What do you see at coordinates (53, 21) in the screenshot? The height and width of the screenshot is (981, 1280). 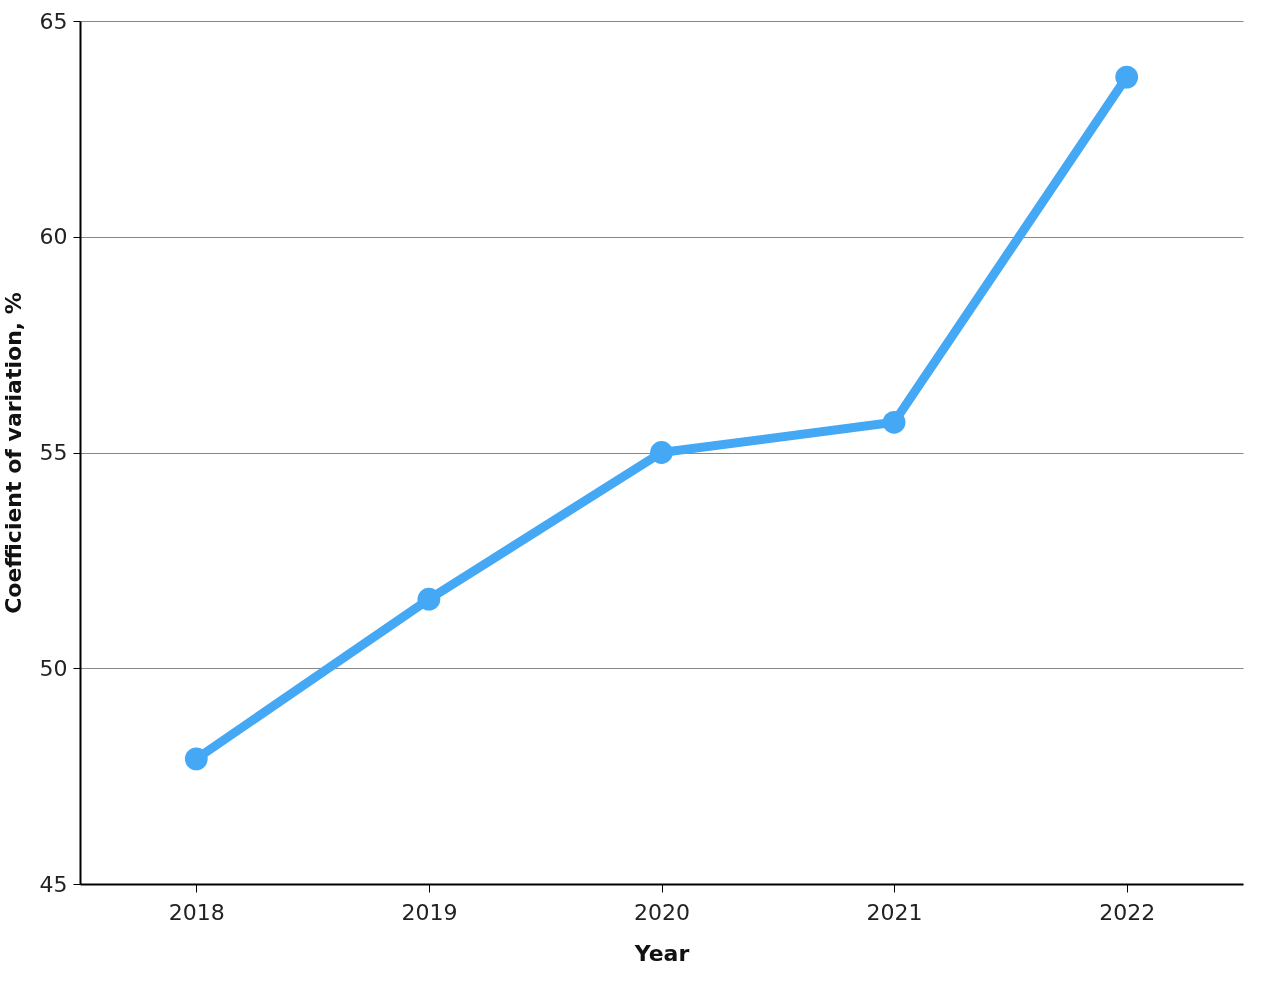 I see `y-tick-label: 65` at bounding box center [53, 21].